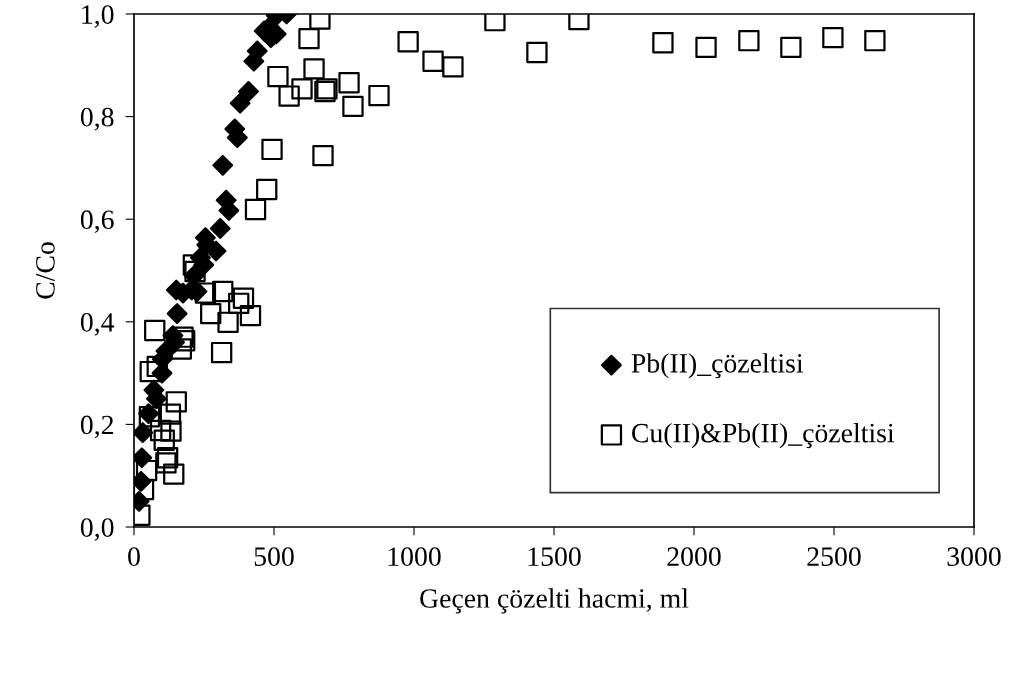  What do you see at coordinates (554, 556) in the screenshot?
I see `x-tick-label: 1500` at bounding box center [554, 556].